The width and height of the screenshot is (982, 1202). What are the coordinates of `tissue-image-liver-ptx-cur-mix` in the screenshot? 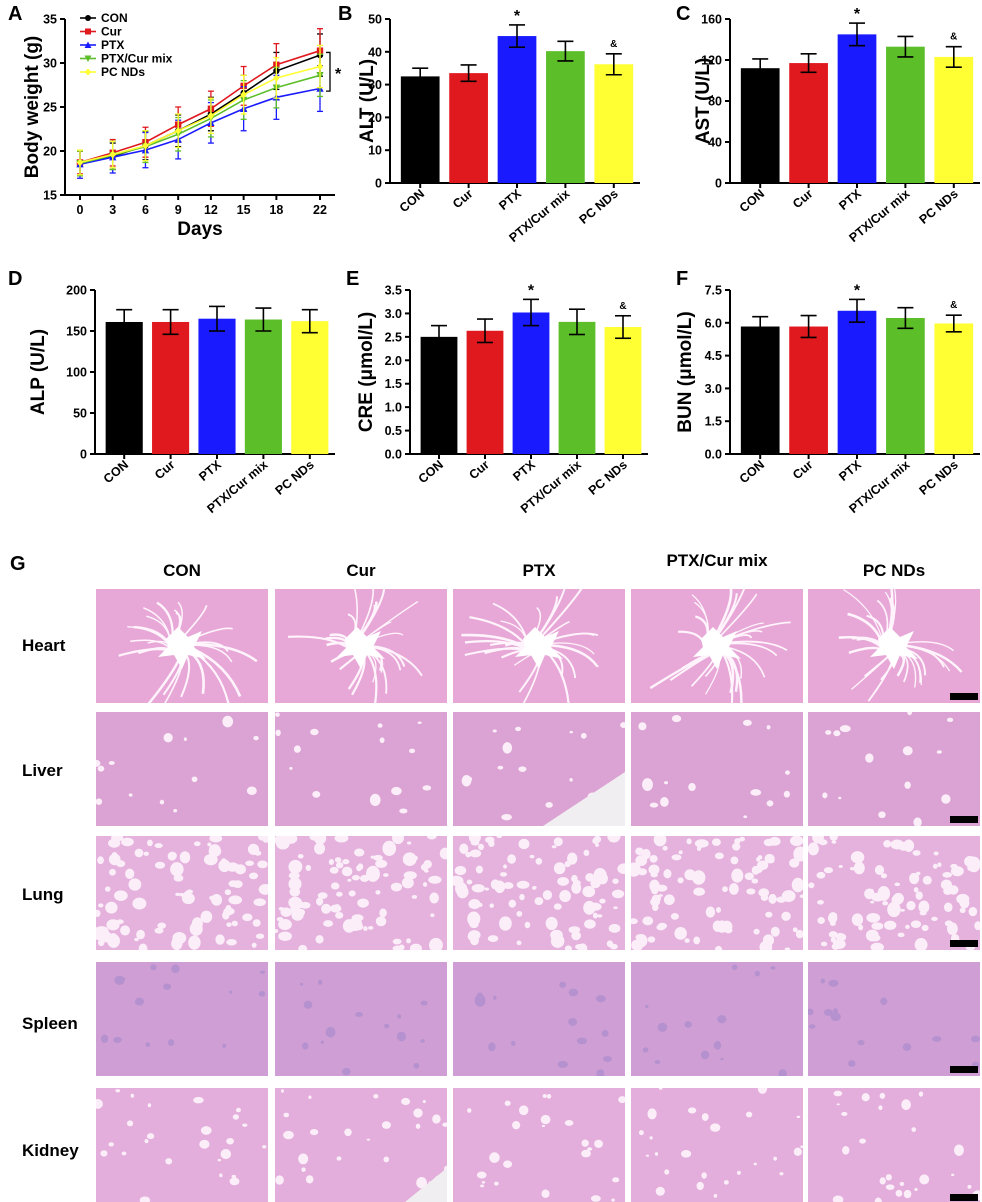 It's located at (717, 769).